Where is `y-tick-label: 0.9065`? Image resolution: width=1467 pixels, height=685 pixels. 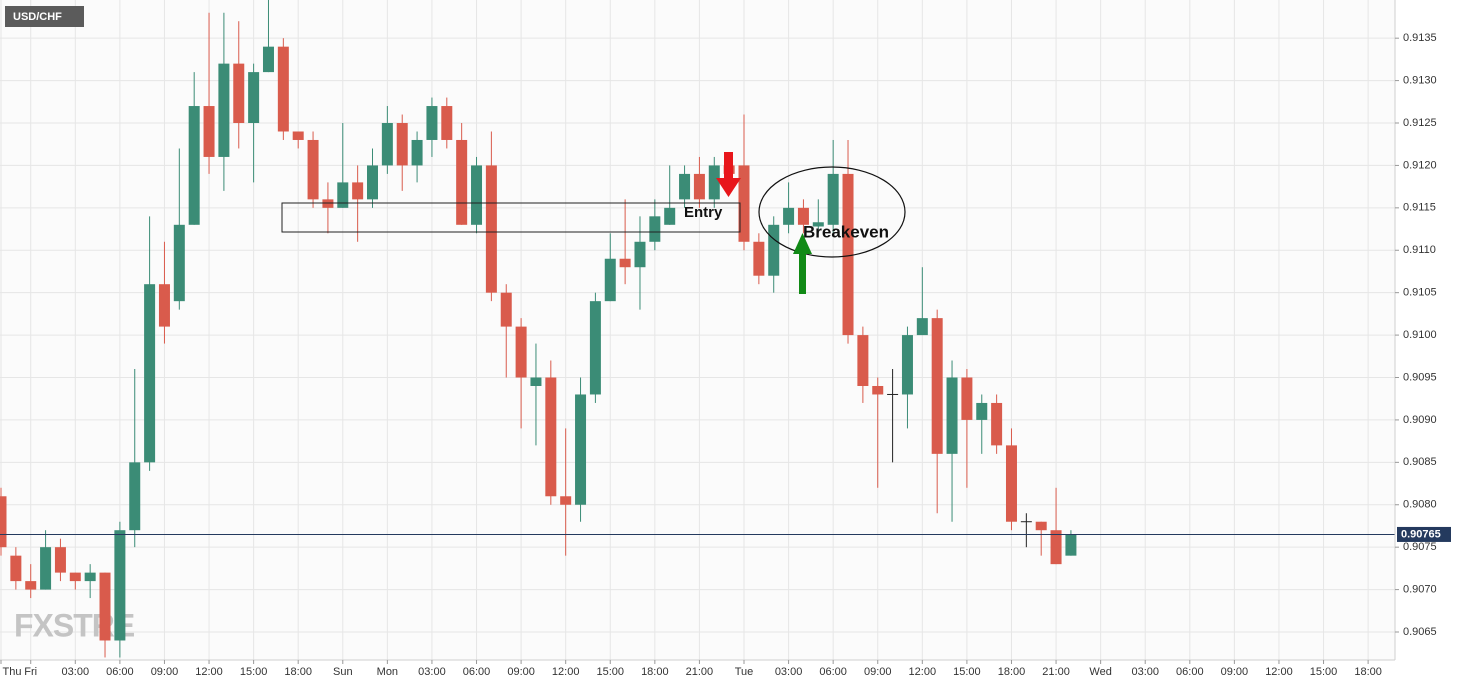 y-tick-label: 0.9065 is located at coordinates (1420, 632).